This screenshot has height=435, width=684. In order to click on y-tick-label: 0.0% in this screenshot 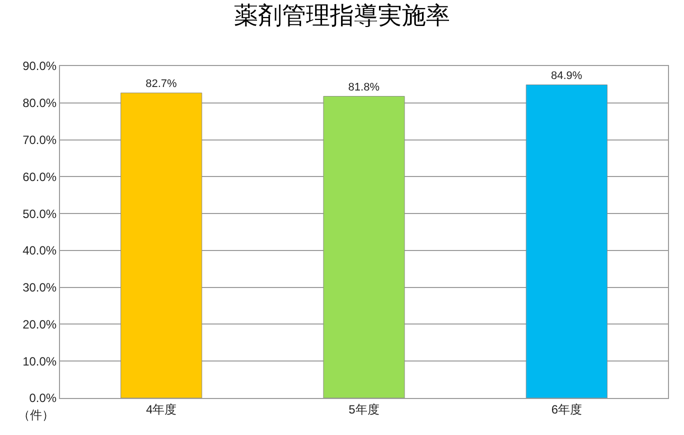, I will do `click(43, 398)`.